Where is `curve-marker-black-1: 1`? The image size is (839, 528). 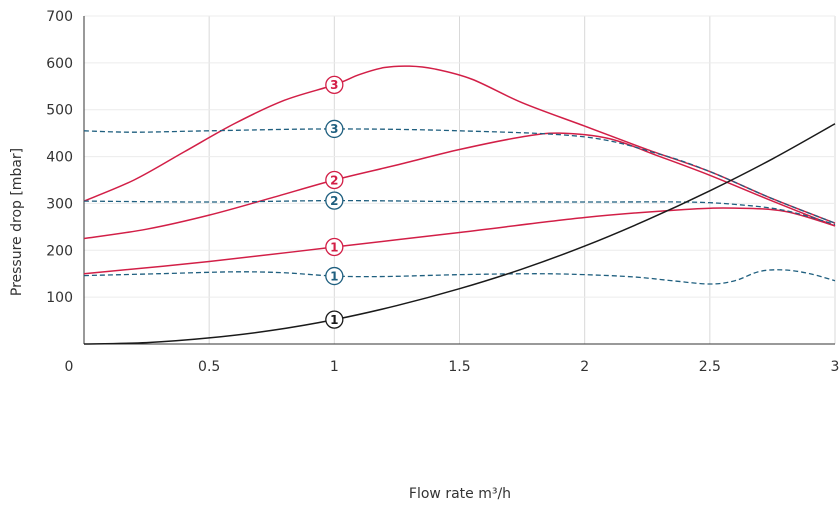
curve-marker-black-1: 1 is located at coordinates (334, 319).